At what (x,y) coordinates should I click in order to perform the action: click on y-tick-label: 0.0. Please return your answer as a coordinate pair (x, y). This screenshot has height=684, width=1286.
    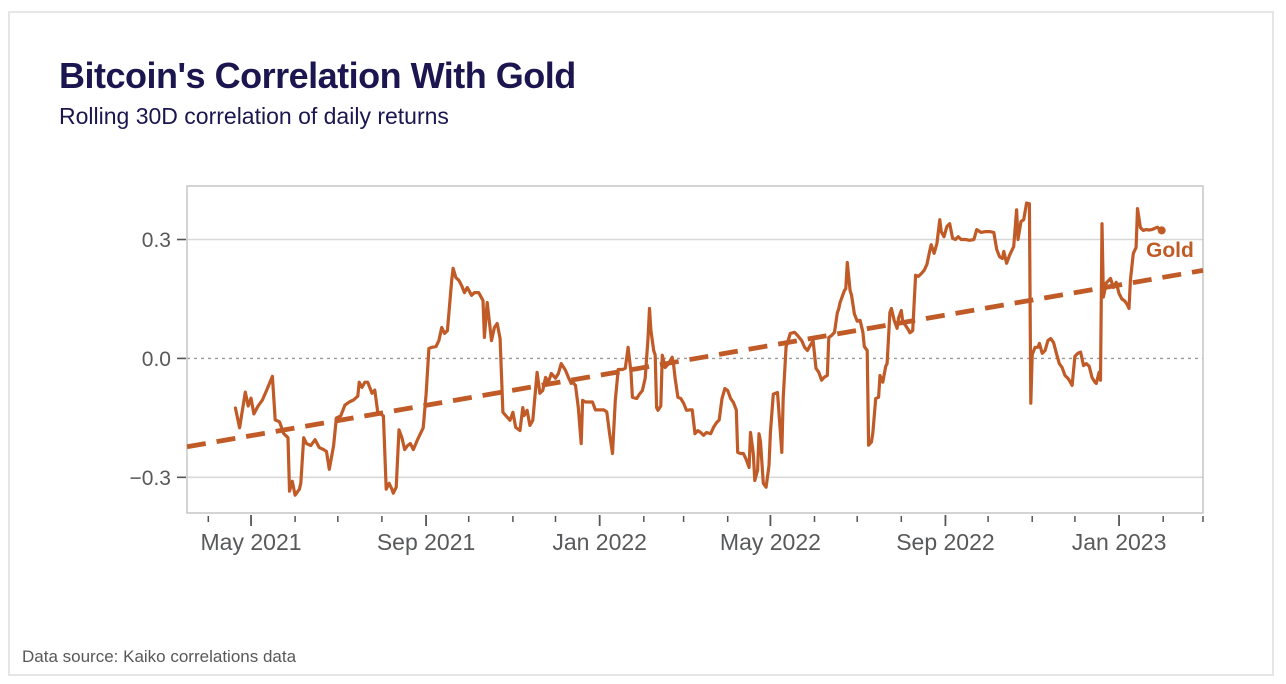
    Looking at the image, I should click on (156, 359).